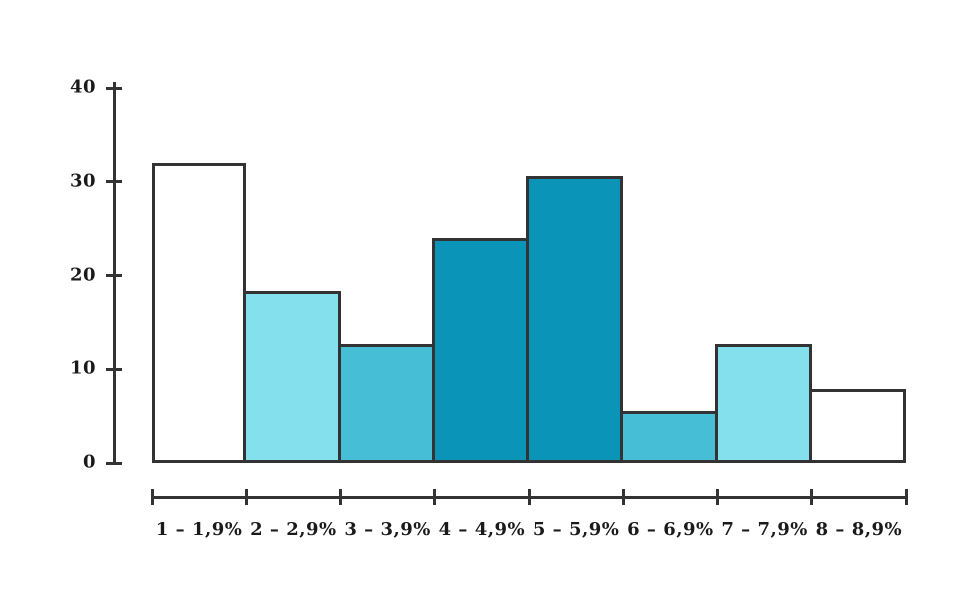  I want to click on y-tick-label: 30, so click(82, 181).